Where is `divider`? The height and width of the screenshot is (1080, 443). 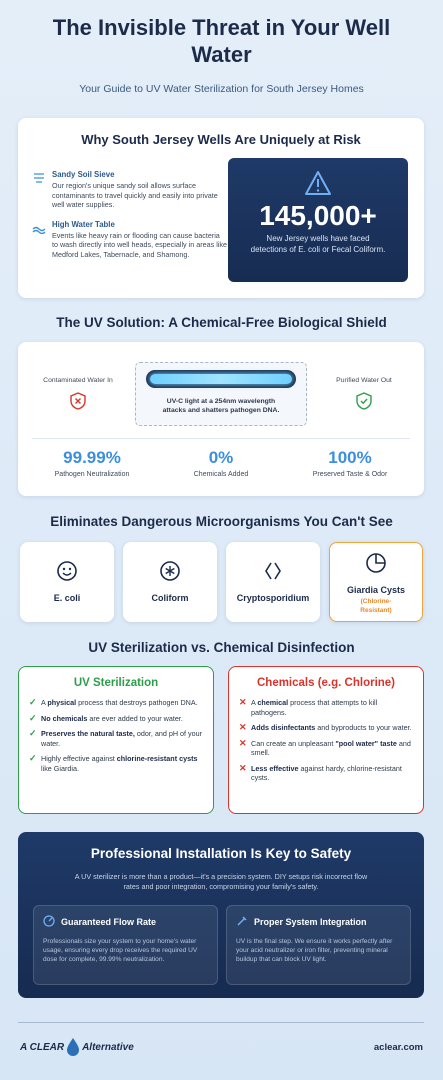 divider is located at coordinates (221, 438).